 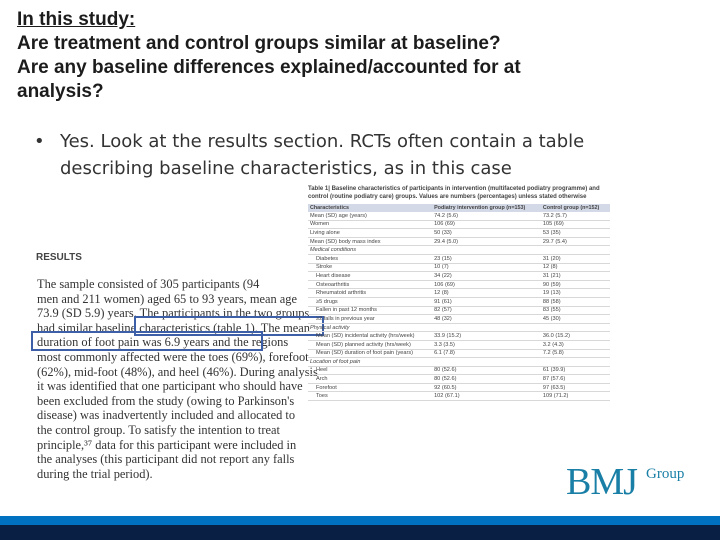 What do you see at coordinates (486, 276) in the screenshot?
I see `cell: 34 (22)` at bounding box center [486, 276].